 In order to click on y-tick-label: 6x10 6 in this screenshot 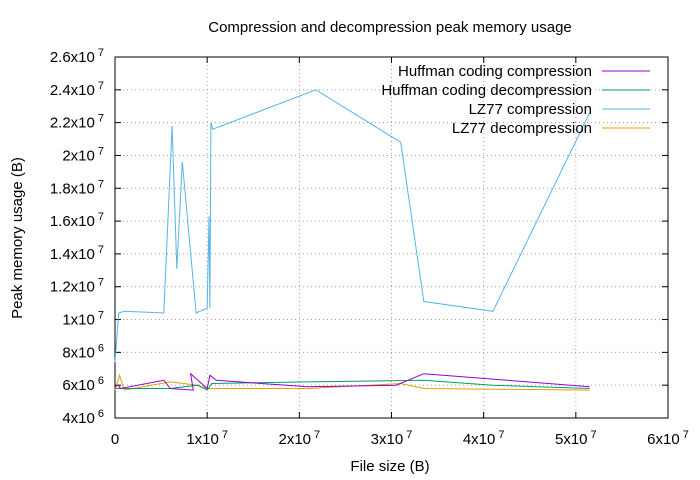, I will do `click(83, 384)`.